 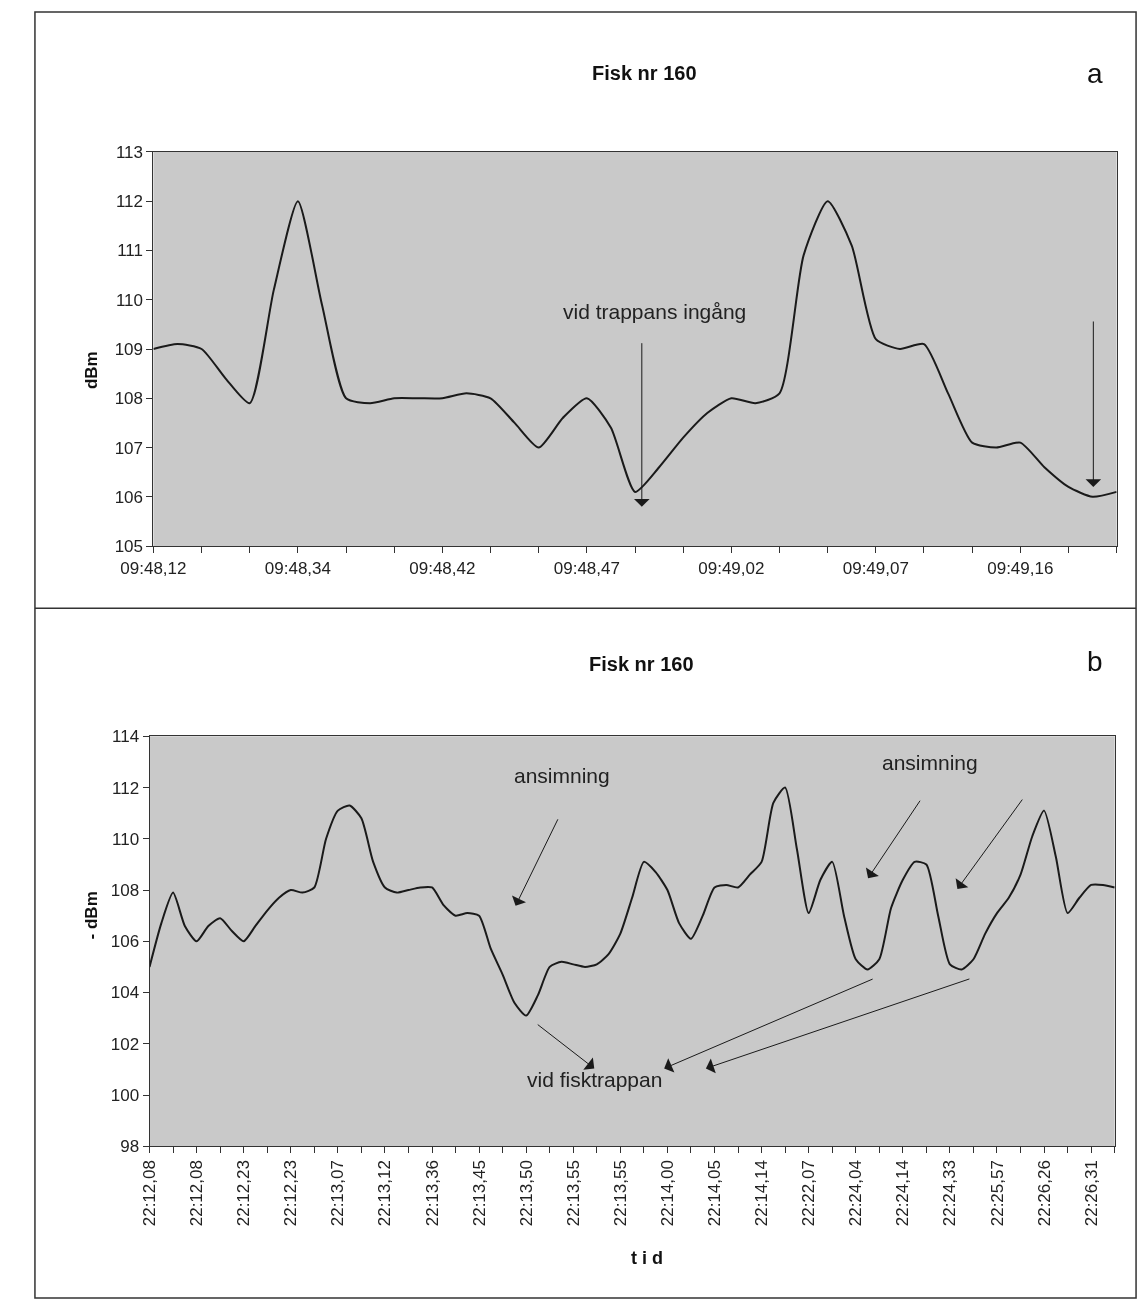 I want to click on x-tick-label: 22:13,36, so click(x=432, y=1193).